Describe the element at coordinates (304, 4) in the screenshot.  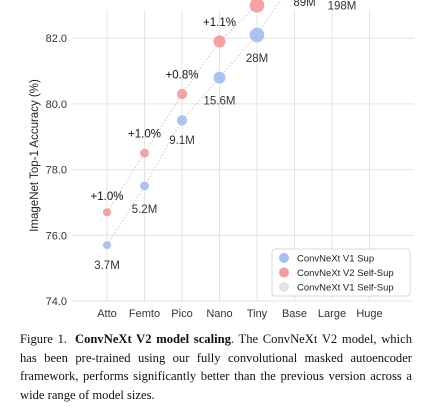
I see `param-count-label: 89M` at that location.